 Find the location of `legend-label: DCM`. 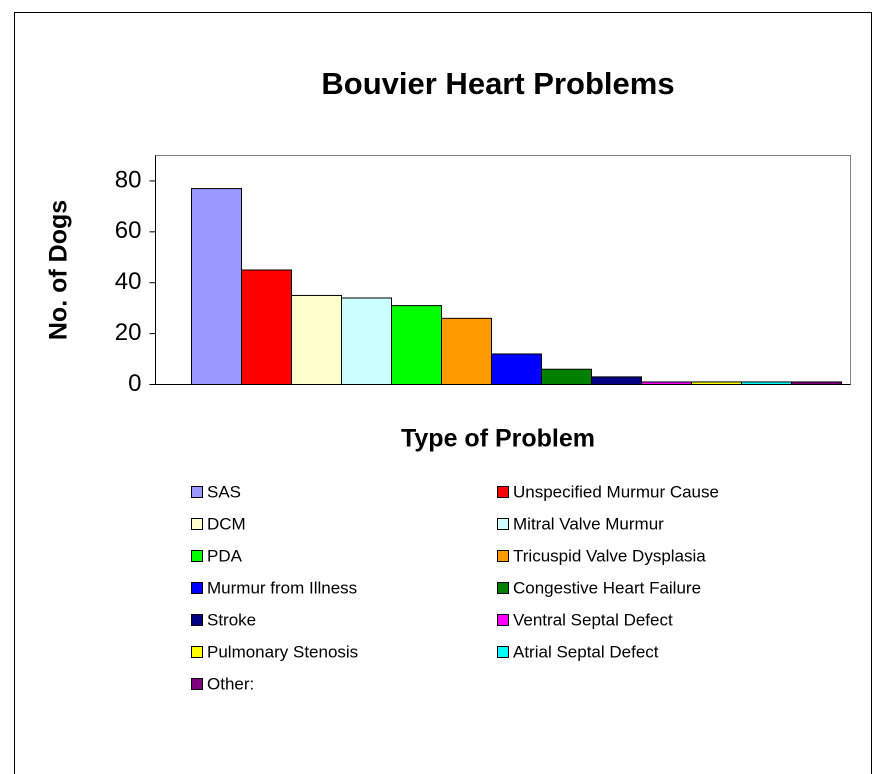

legend-label: DCM is located at coordinates (226, 523).